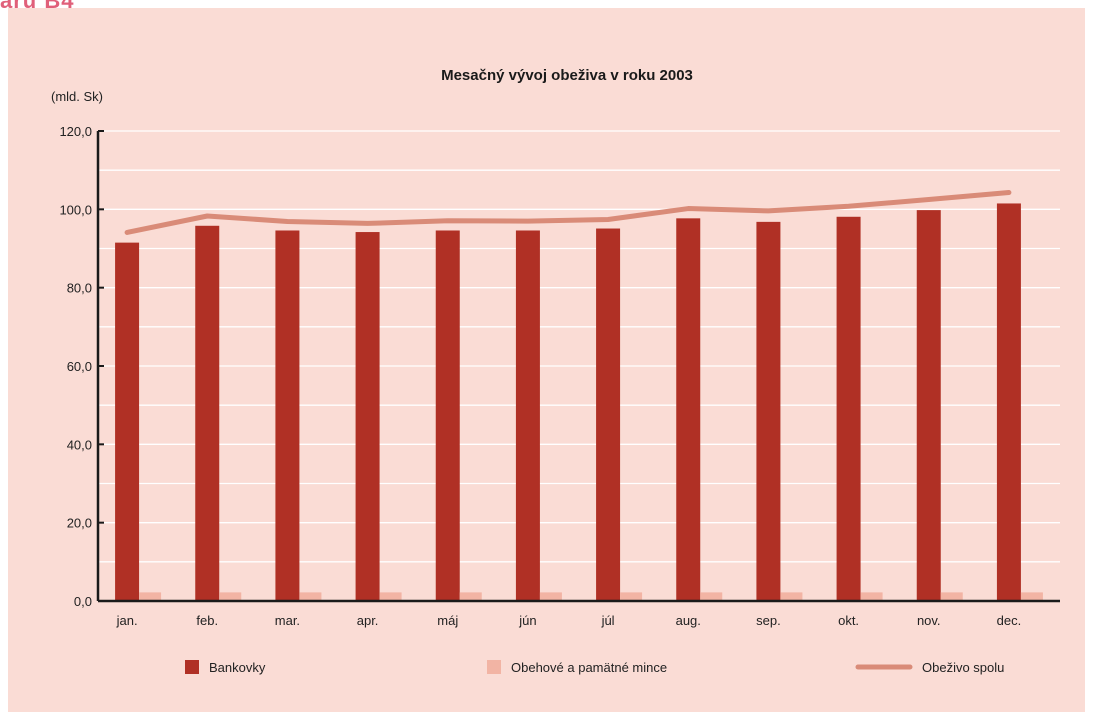  What do you see at coordinates (287, 415) in the screenshot?
I see `bar-bankovky-mar.` at bounding box center [287, 415].